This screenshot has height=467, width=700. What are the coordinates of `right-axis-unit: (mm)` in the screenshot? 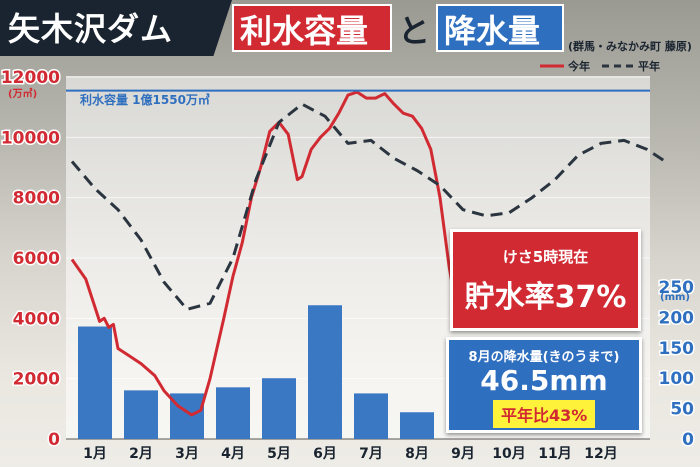 It's located at (675, 297).